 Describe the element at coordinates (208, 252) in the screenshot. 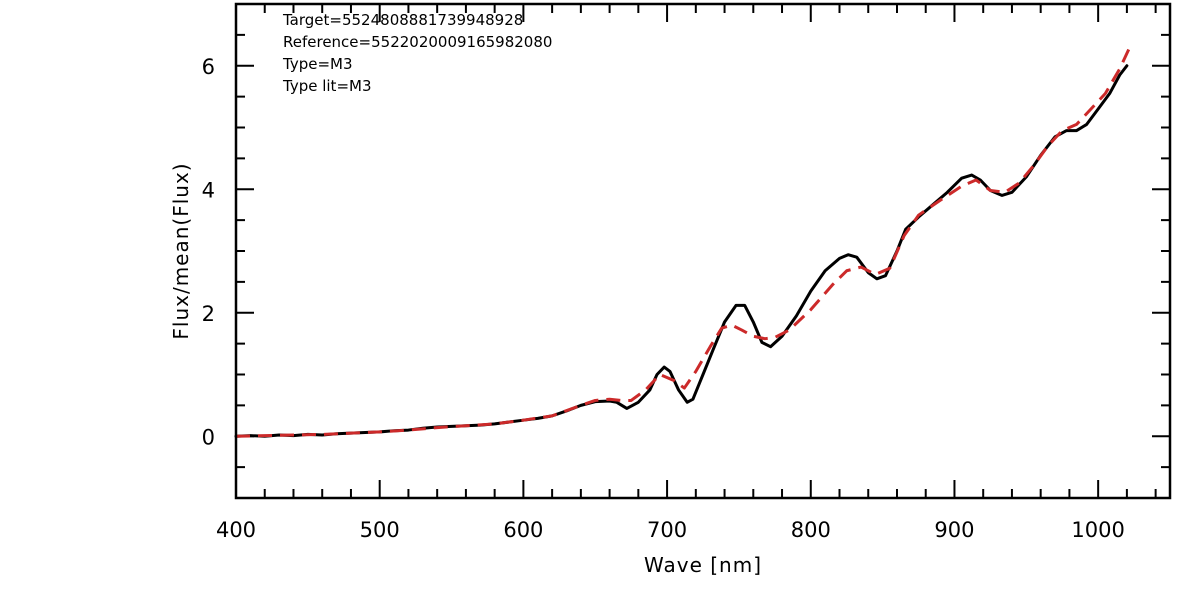

I see `y-tick-labels: 0 2 4 6` at that location.